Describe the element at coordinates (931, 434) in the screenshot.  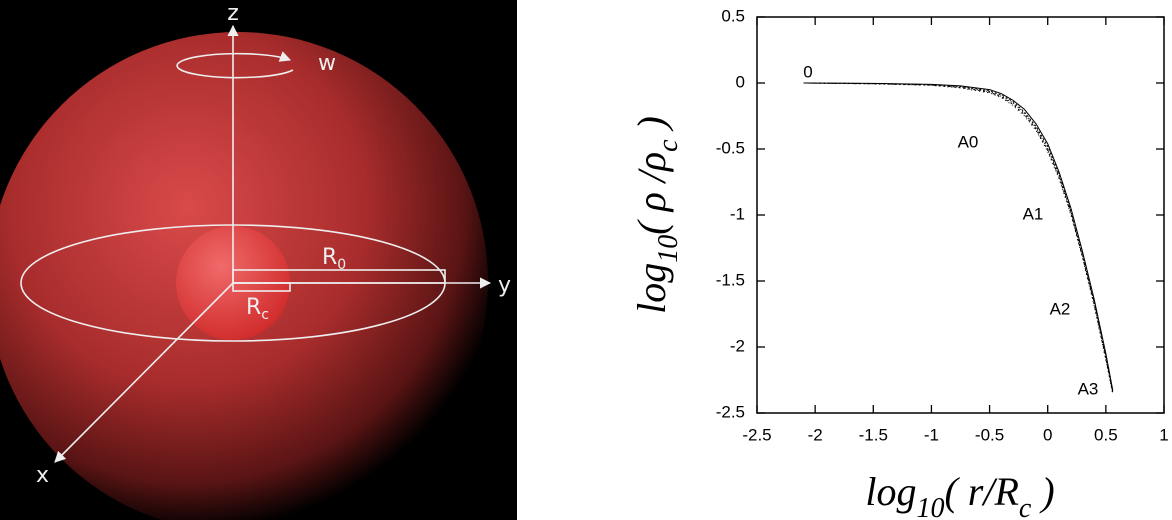
I see `x-tick-label: -1` at that location.